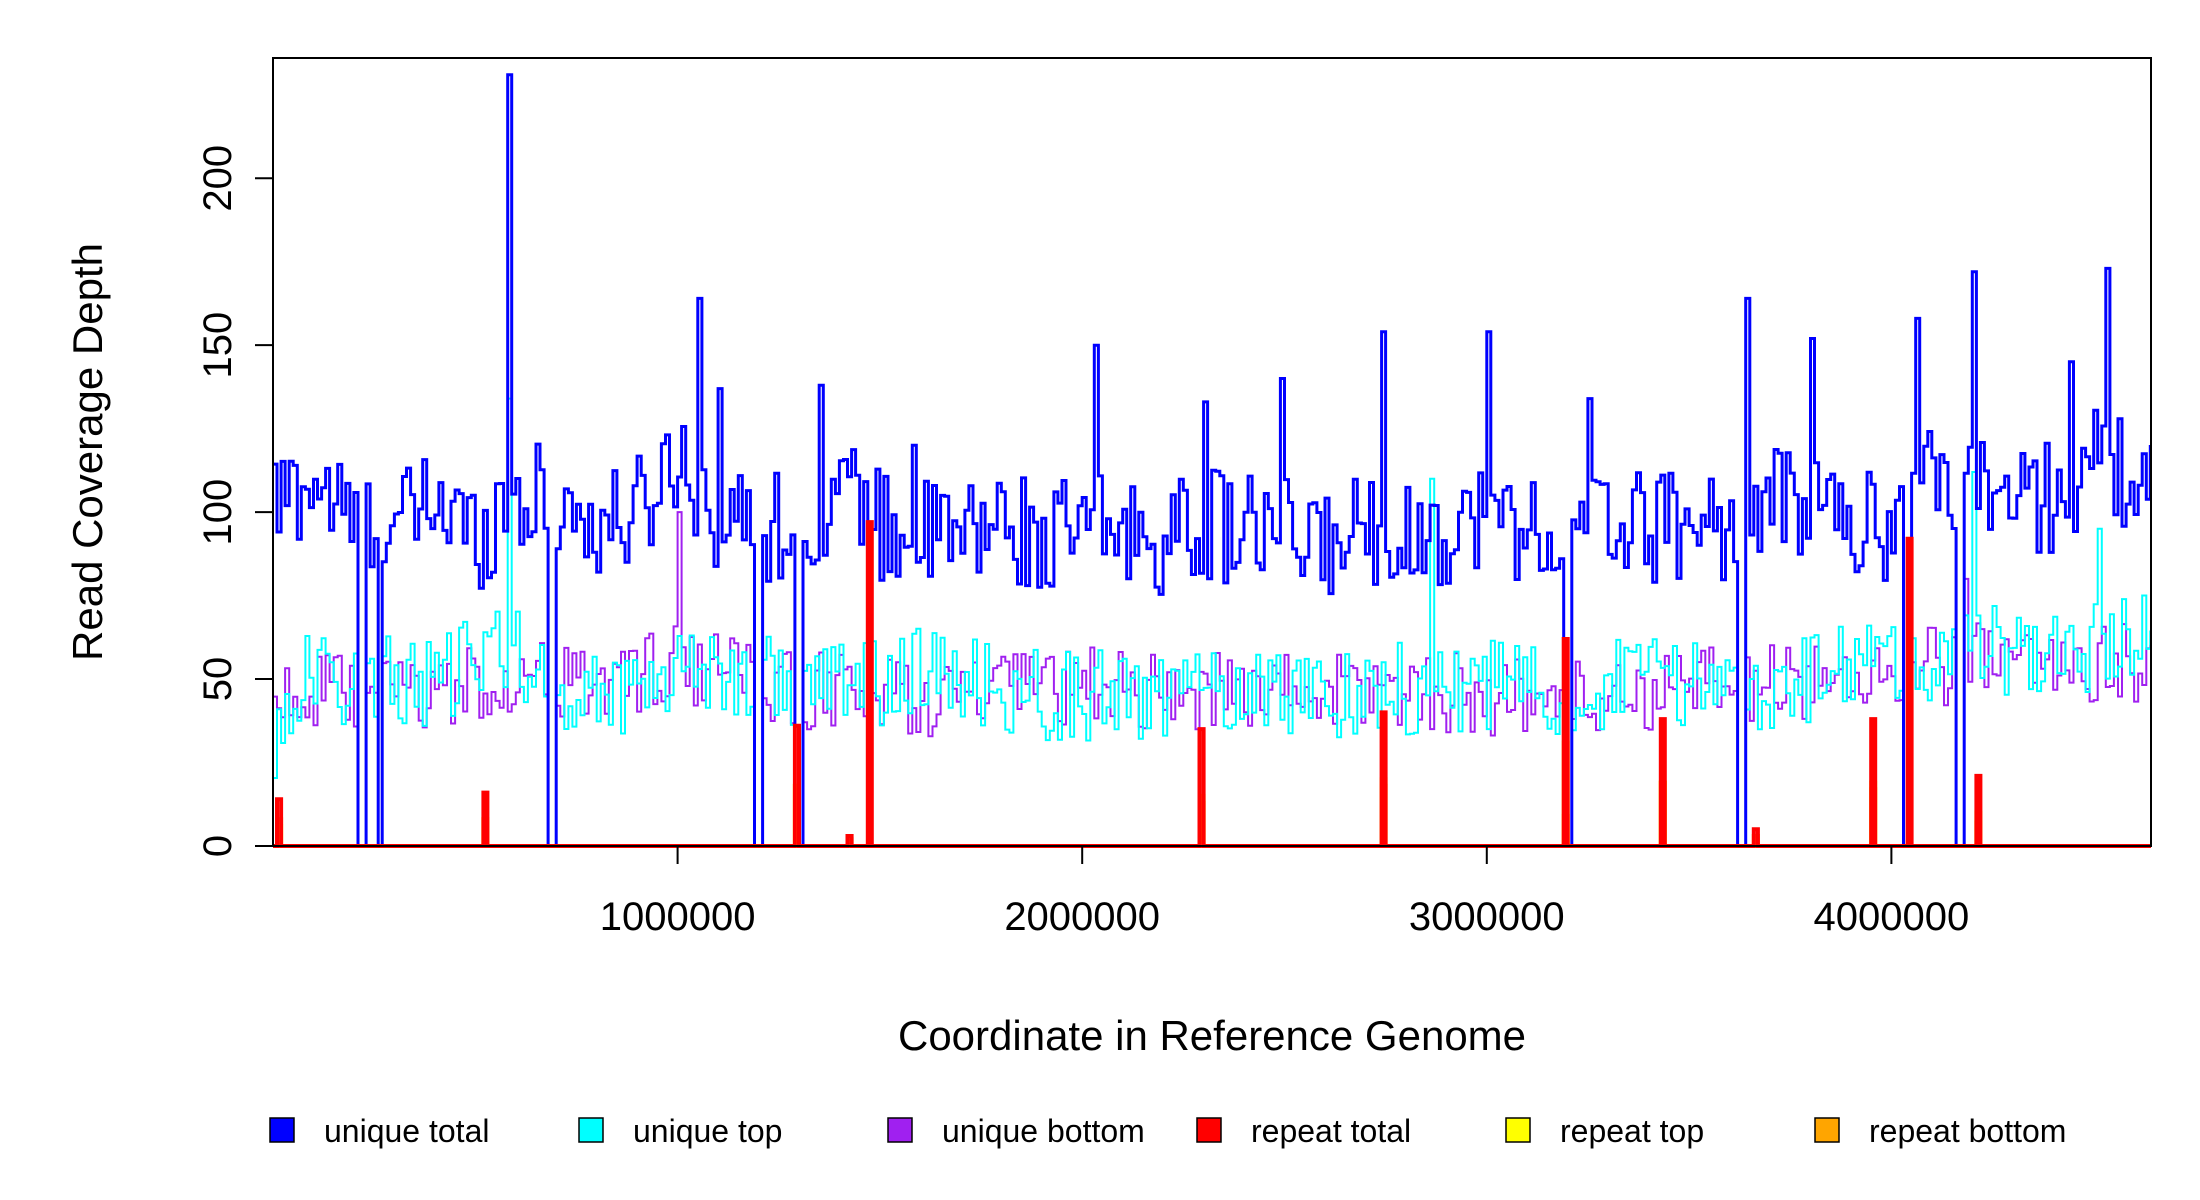 This screenshot has height=1200, width=2200. I want to click on y-tick-label: 0, so click(218, 846).